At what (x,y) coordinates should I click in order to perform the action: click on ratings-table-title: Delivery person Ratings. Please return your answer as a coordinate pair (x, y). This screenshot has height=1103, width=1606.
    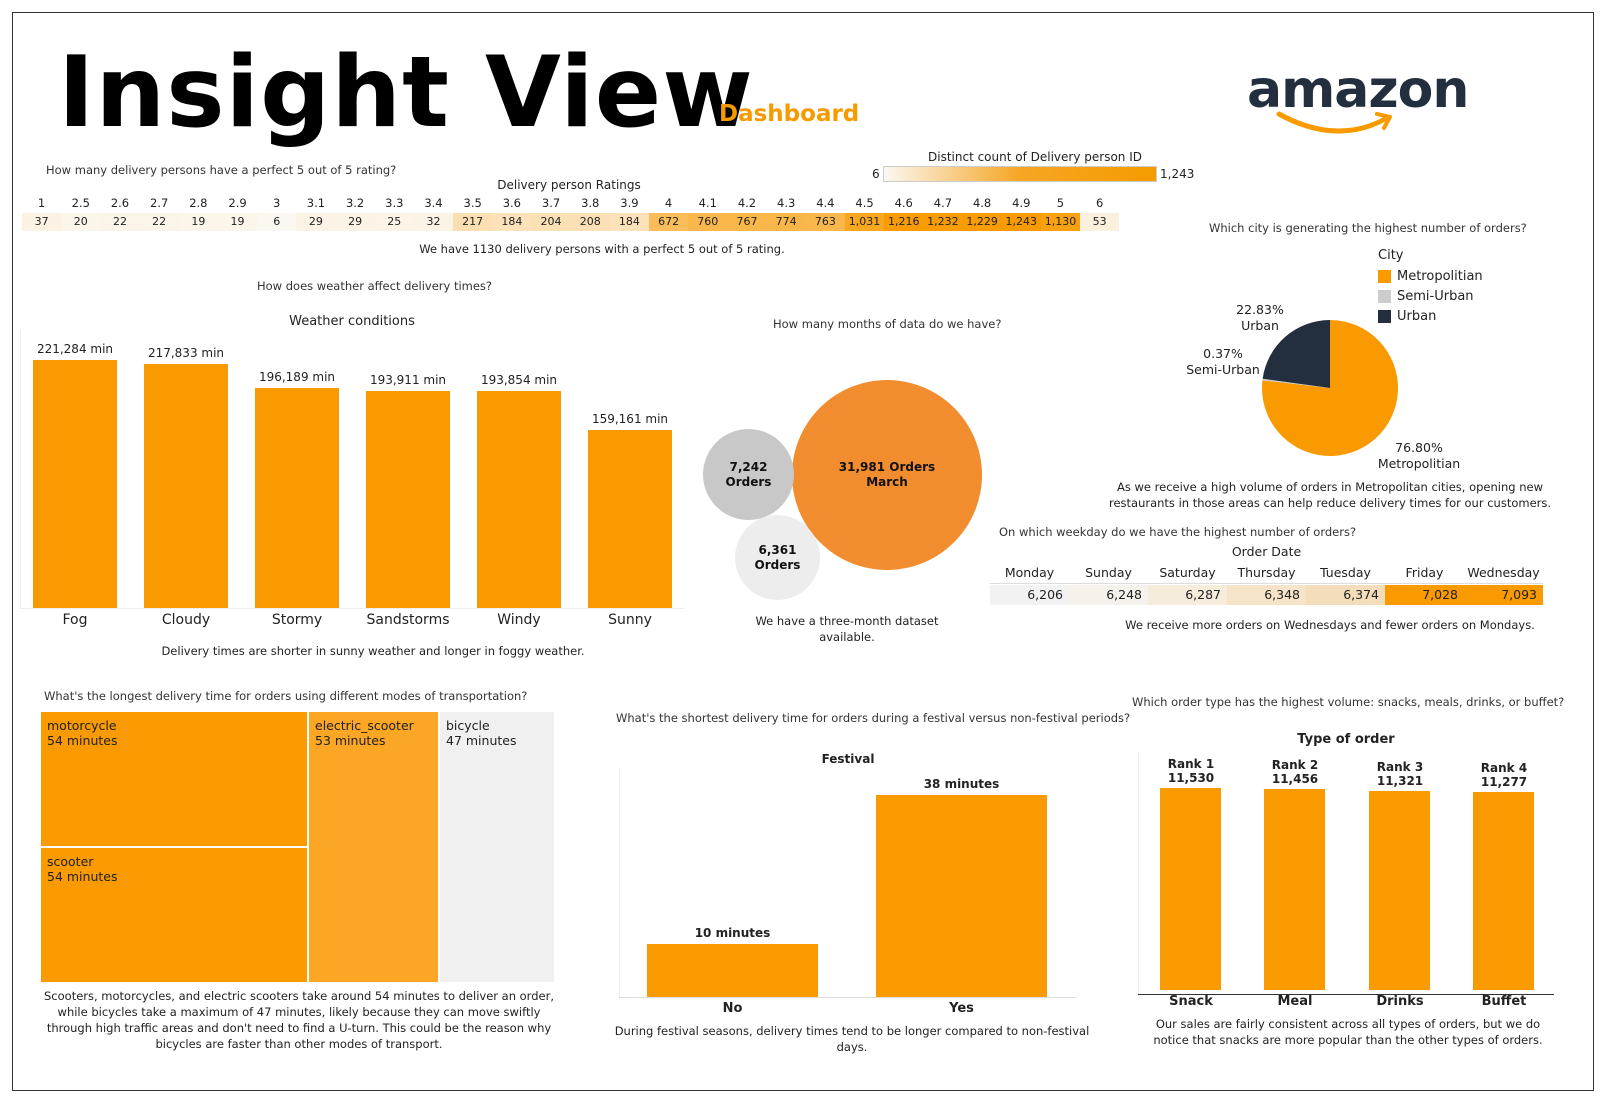
    Looking at the image, I should click on (569, 185).